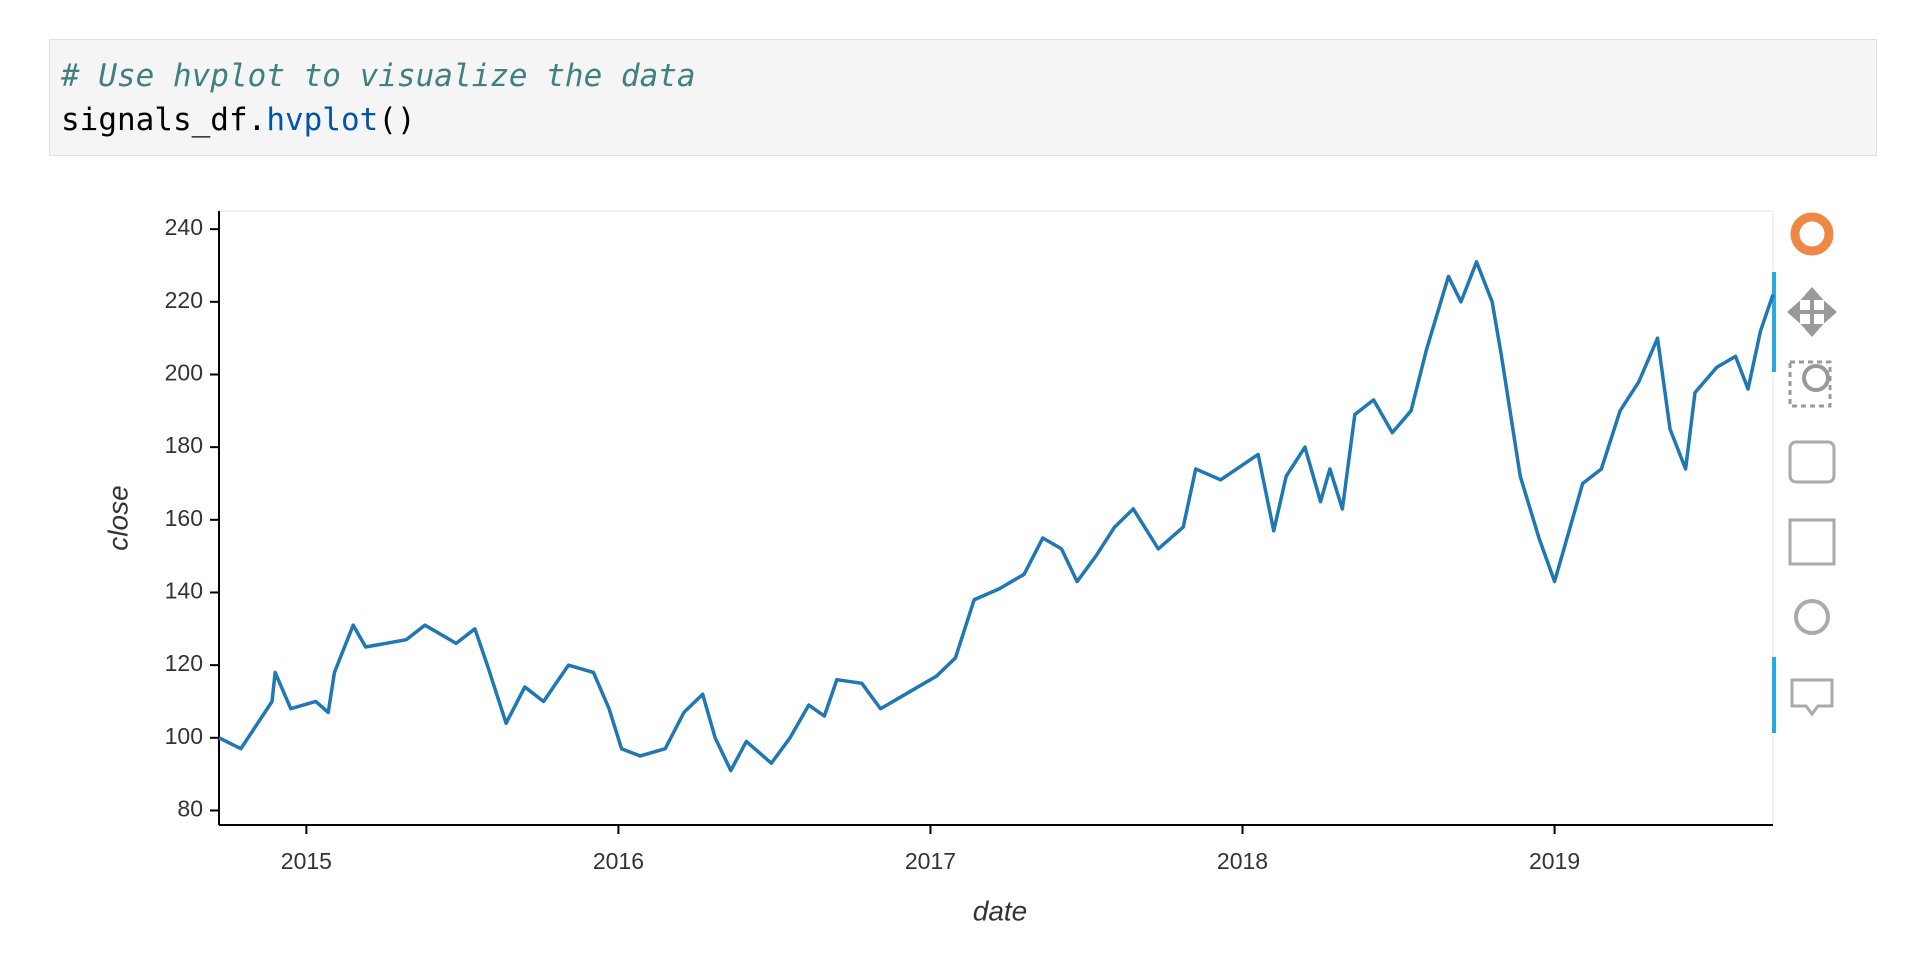 The width and height of the screenshot is (1920, 958). Describe the element at coordinates (1812, 697) in the screenshot. I see `hover-tool` at that location.